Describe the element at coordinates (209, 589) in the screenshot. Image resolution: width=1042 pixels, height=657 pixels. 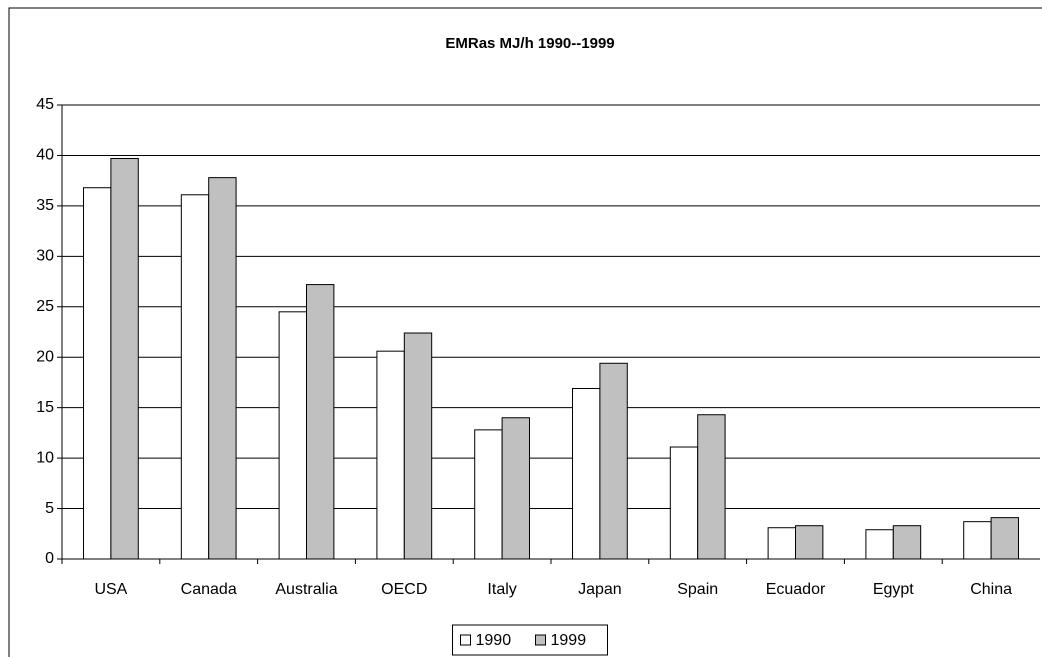
I see `x-tick-label: Canada` at that location.